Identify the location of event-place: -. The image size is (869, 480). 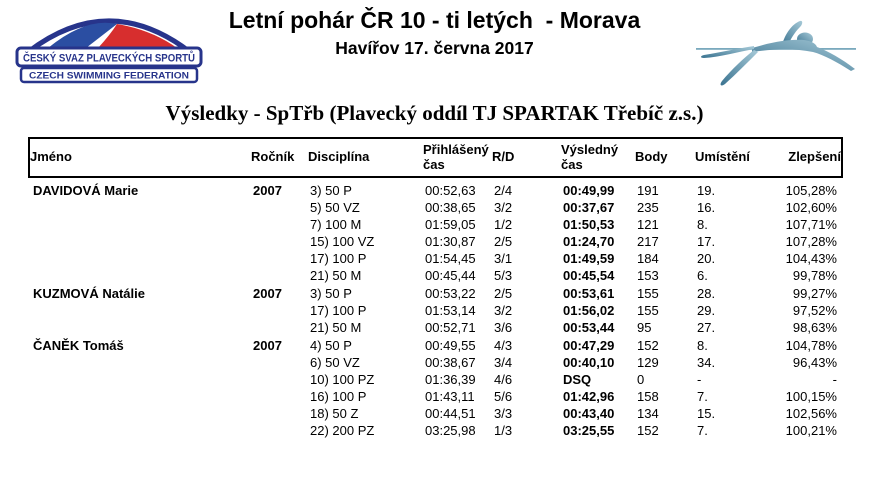
(699, 379).